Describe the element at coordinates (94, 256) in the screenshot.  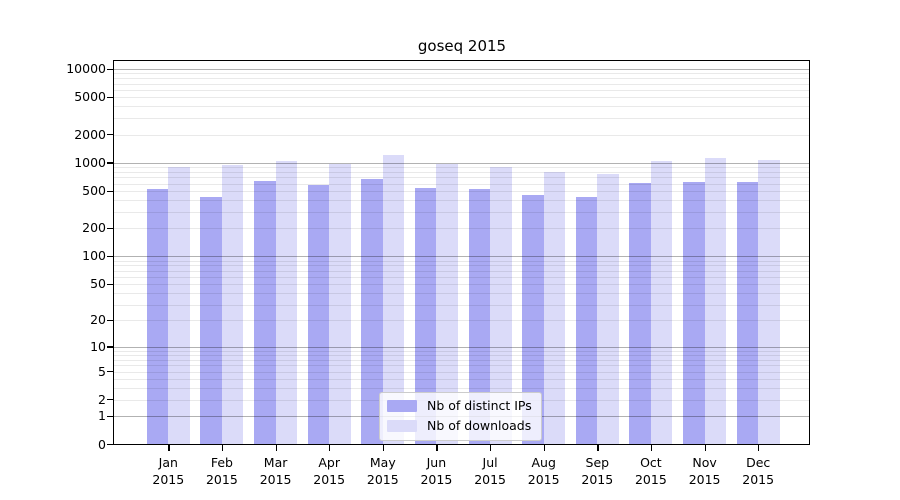
I see `y-tick-label-100: 100` at that location.